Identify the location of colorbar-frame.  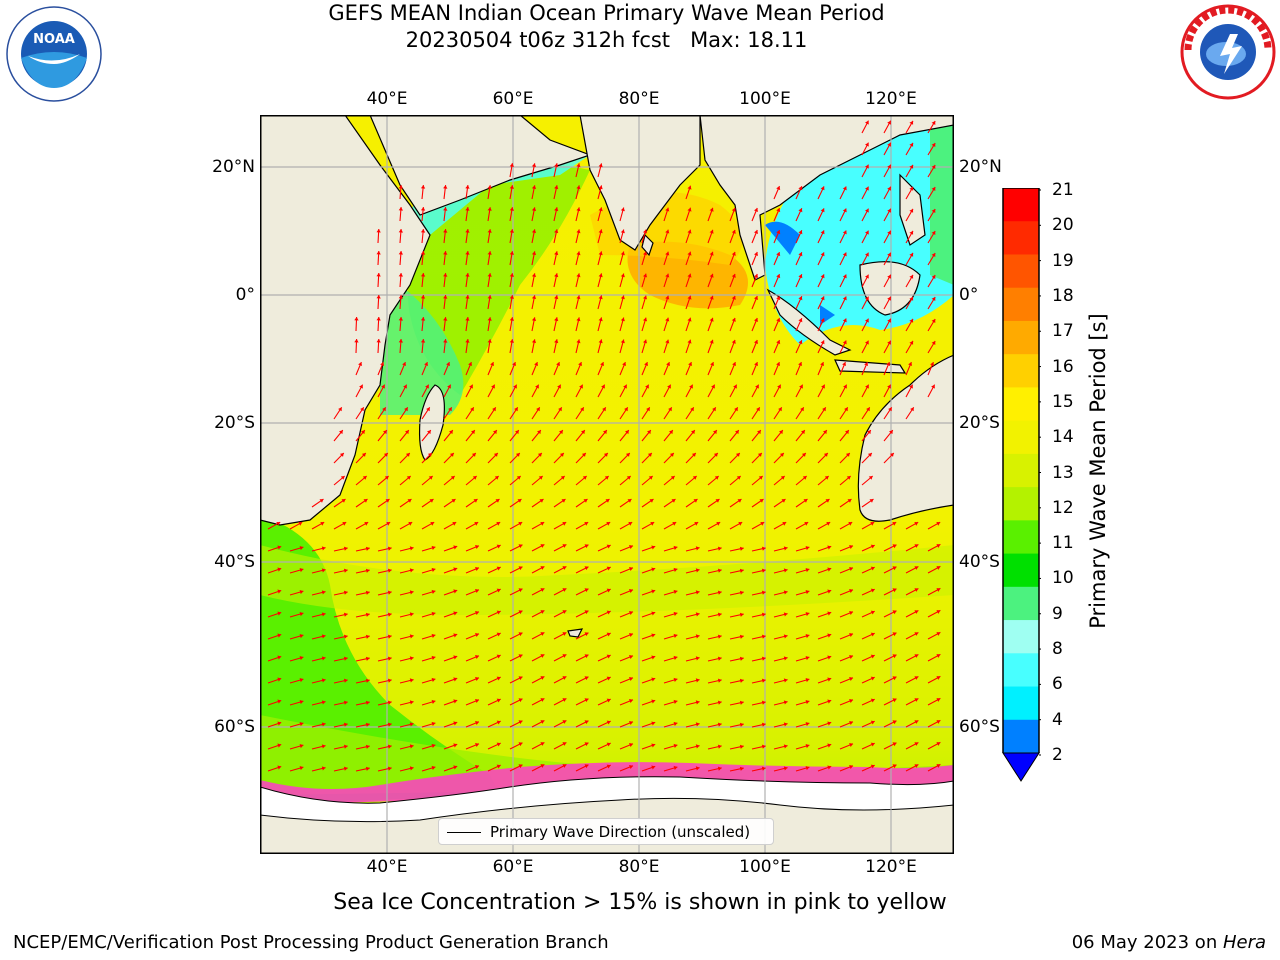
(1021, 470).